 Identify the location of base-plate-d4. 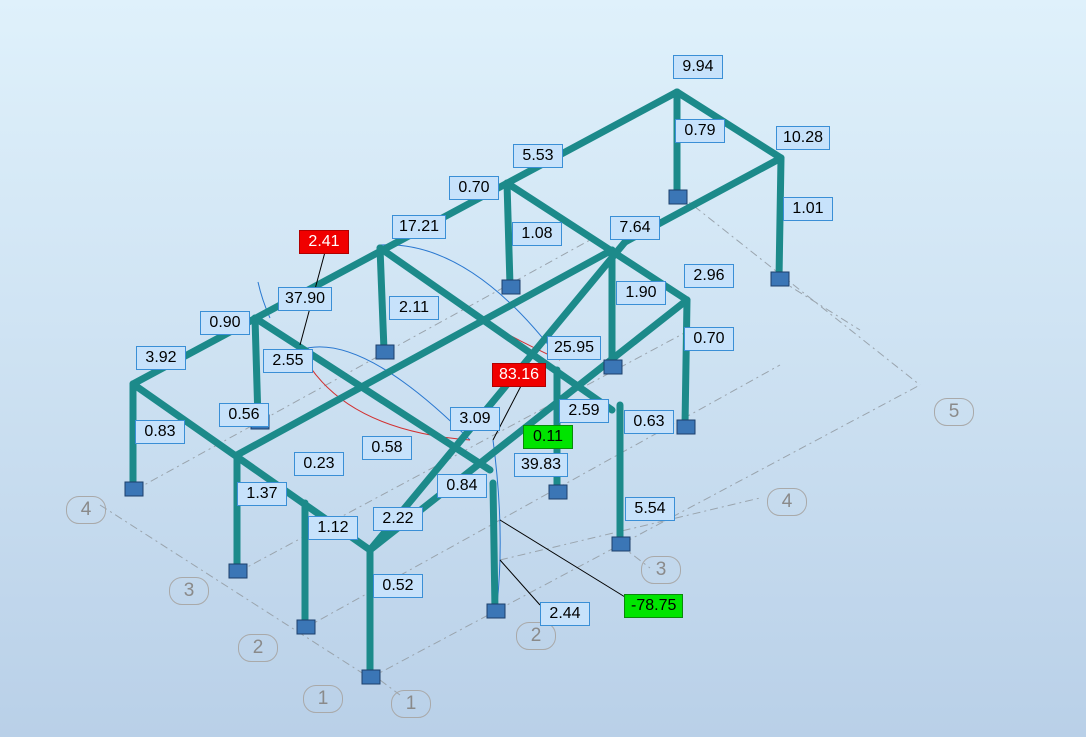
(511, 287).